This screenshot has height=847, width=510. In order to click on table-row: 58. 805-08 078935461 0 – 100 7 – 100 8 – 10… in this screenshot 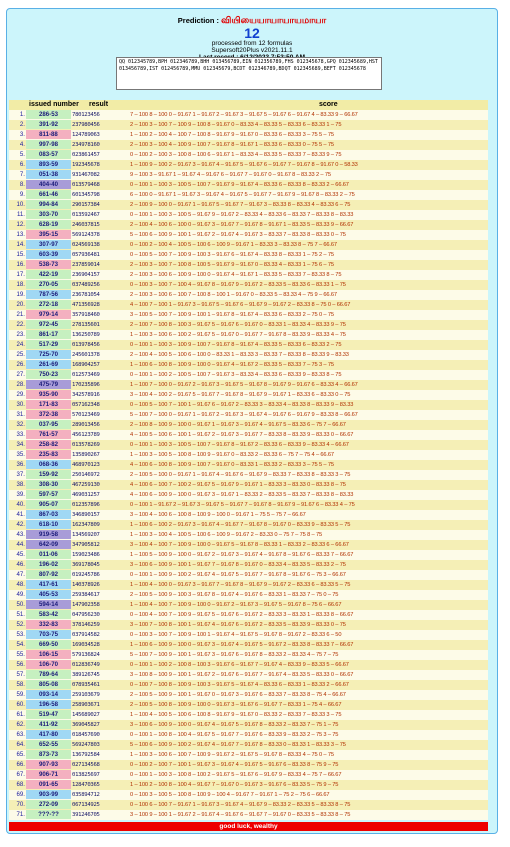, I will do `click(248, 685)`.